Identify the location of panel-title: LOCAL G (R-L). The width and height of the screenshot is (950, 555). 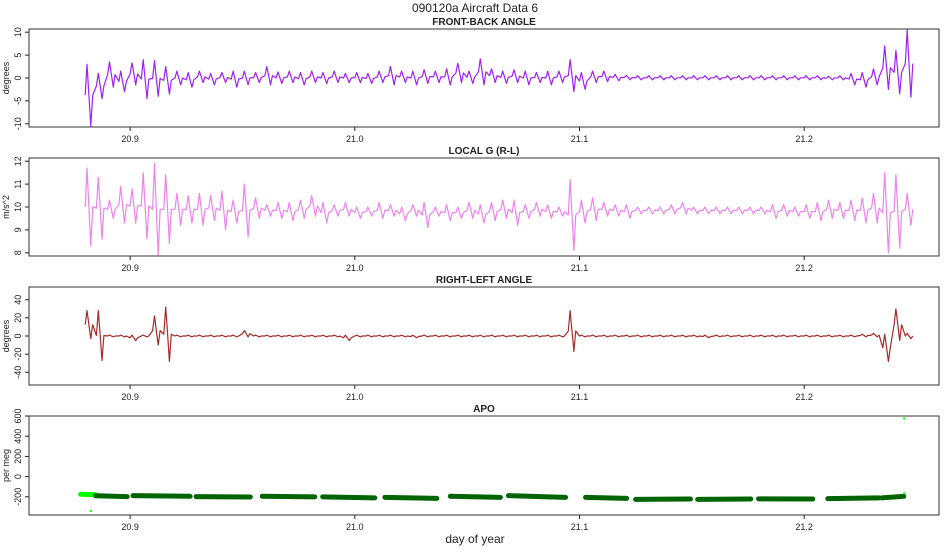
(484, 151).